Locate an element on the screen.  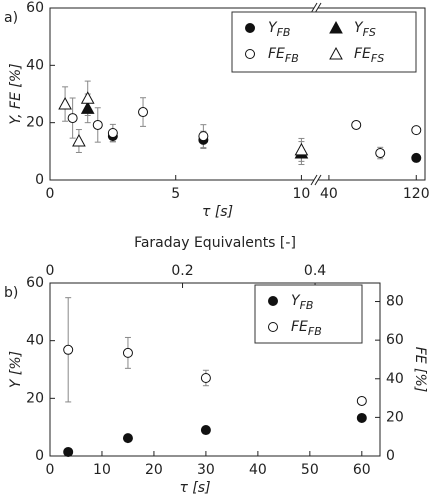
legend-label: FEFS is located at coordinates (369, 55).